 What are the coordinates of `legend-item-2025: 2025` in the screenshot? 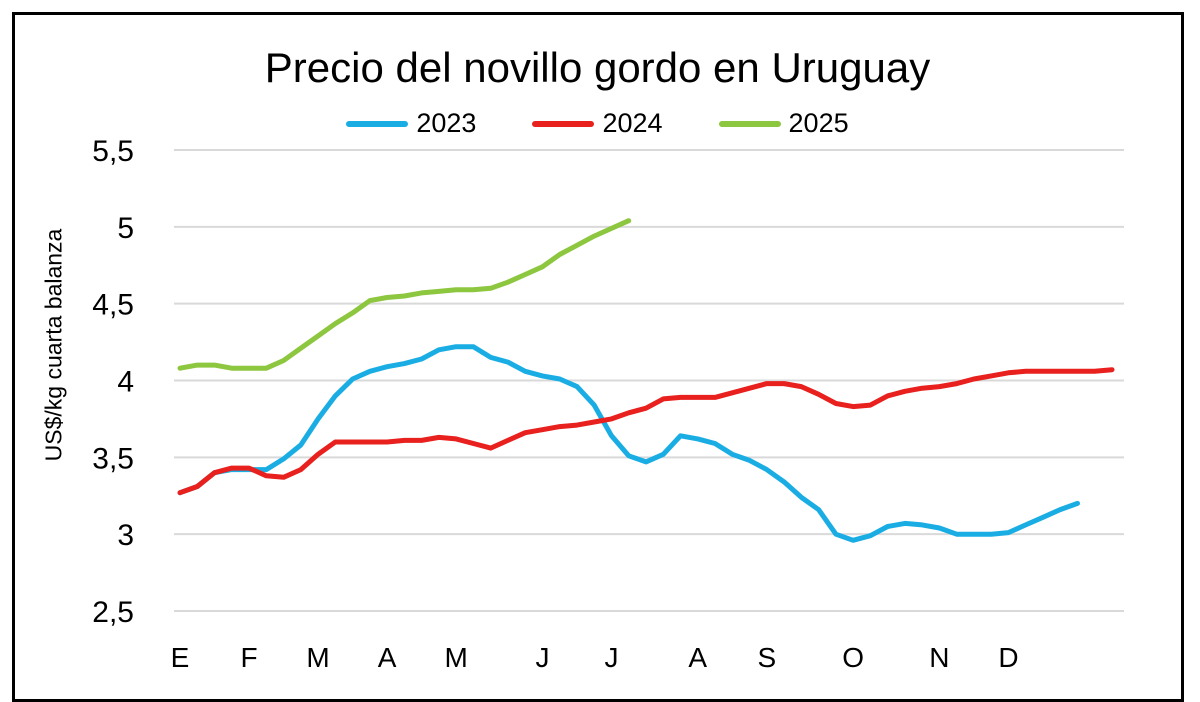 It's located at (783, 123).